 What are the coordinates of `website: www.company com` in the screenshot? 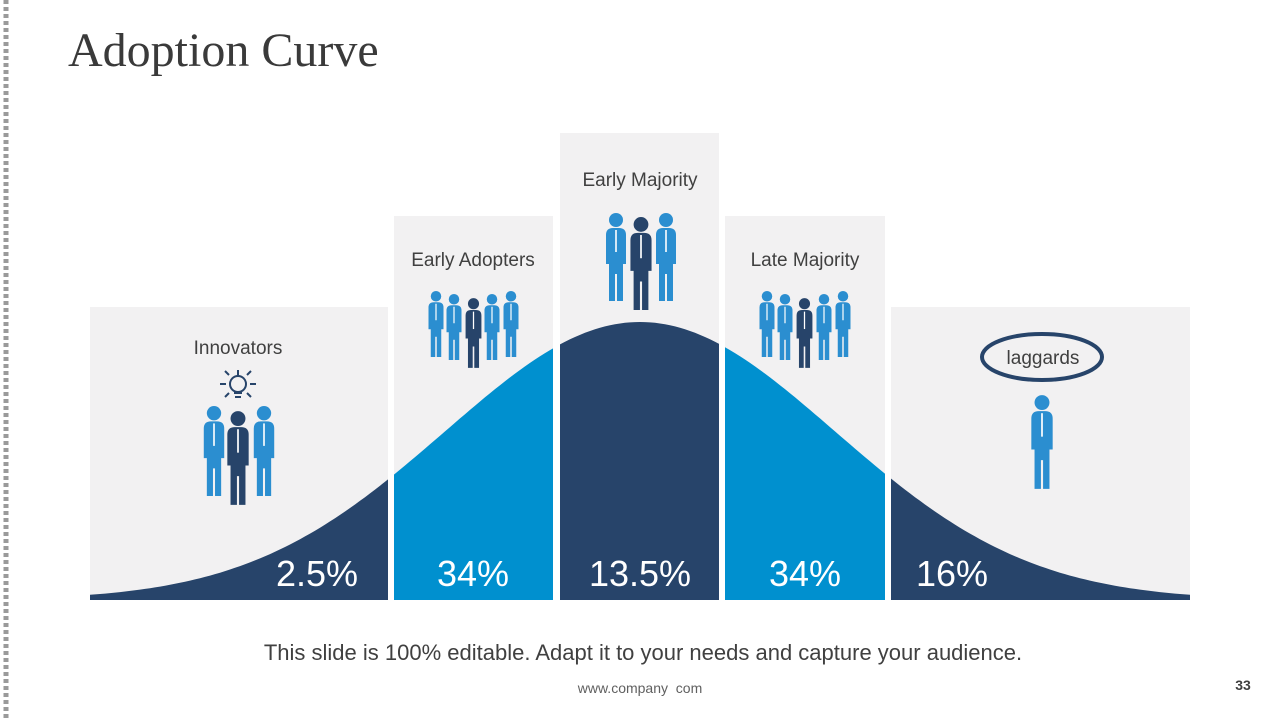 It's located at (639, 688).